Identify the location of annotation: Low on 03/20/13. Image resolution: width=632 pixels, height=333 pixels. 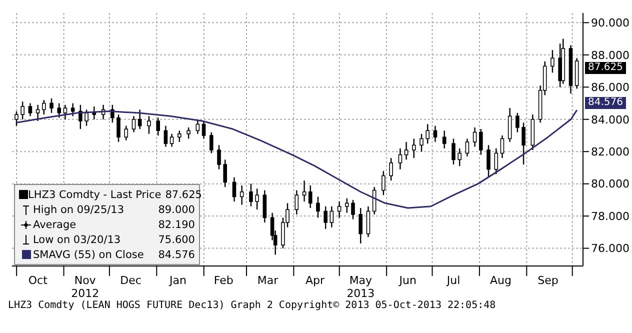
(77, 240).